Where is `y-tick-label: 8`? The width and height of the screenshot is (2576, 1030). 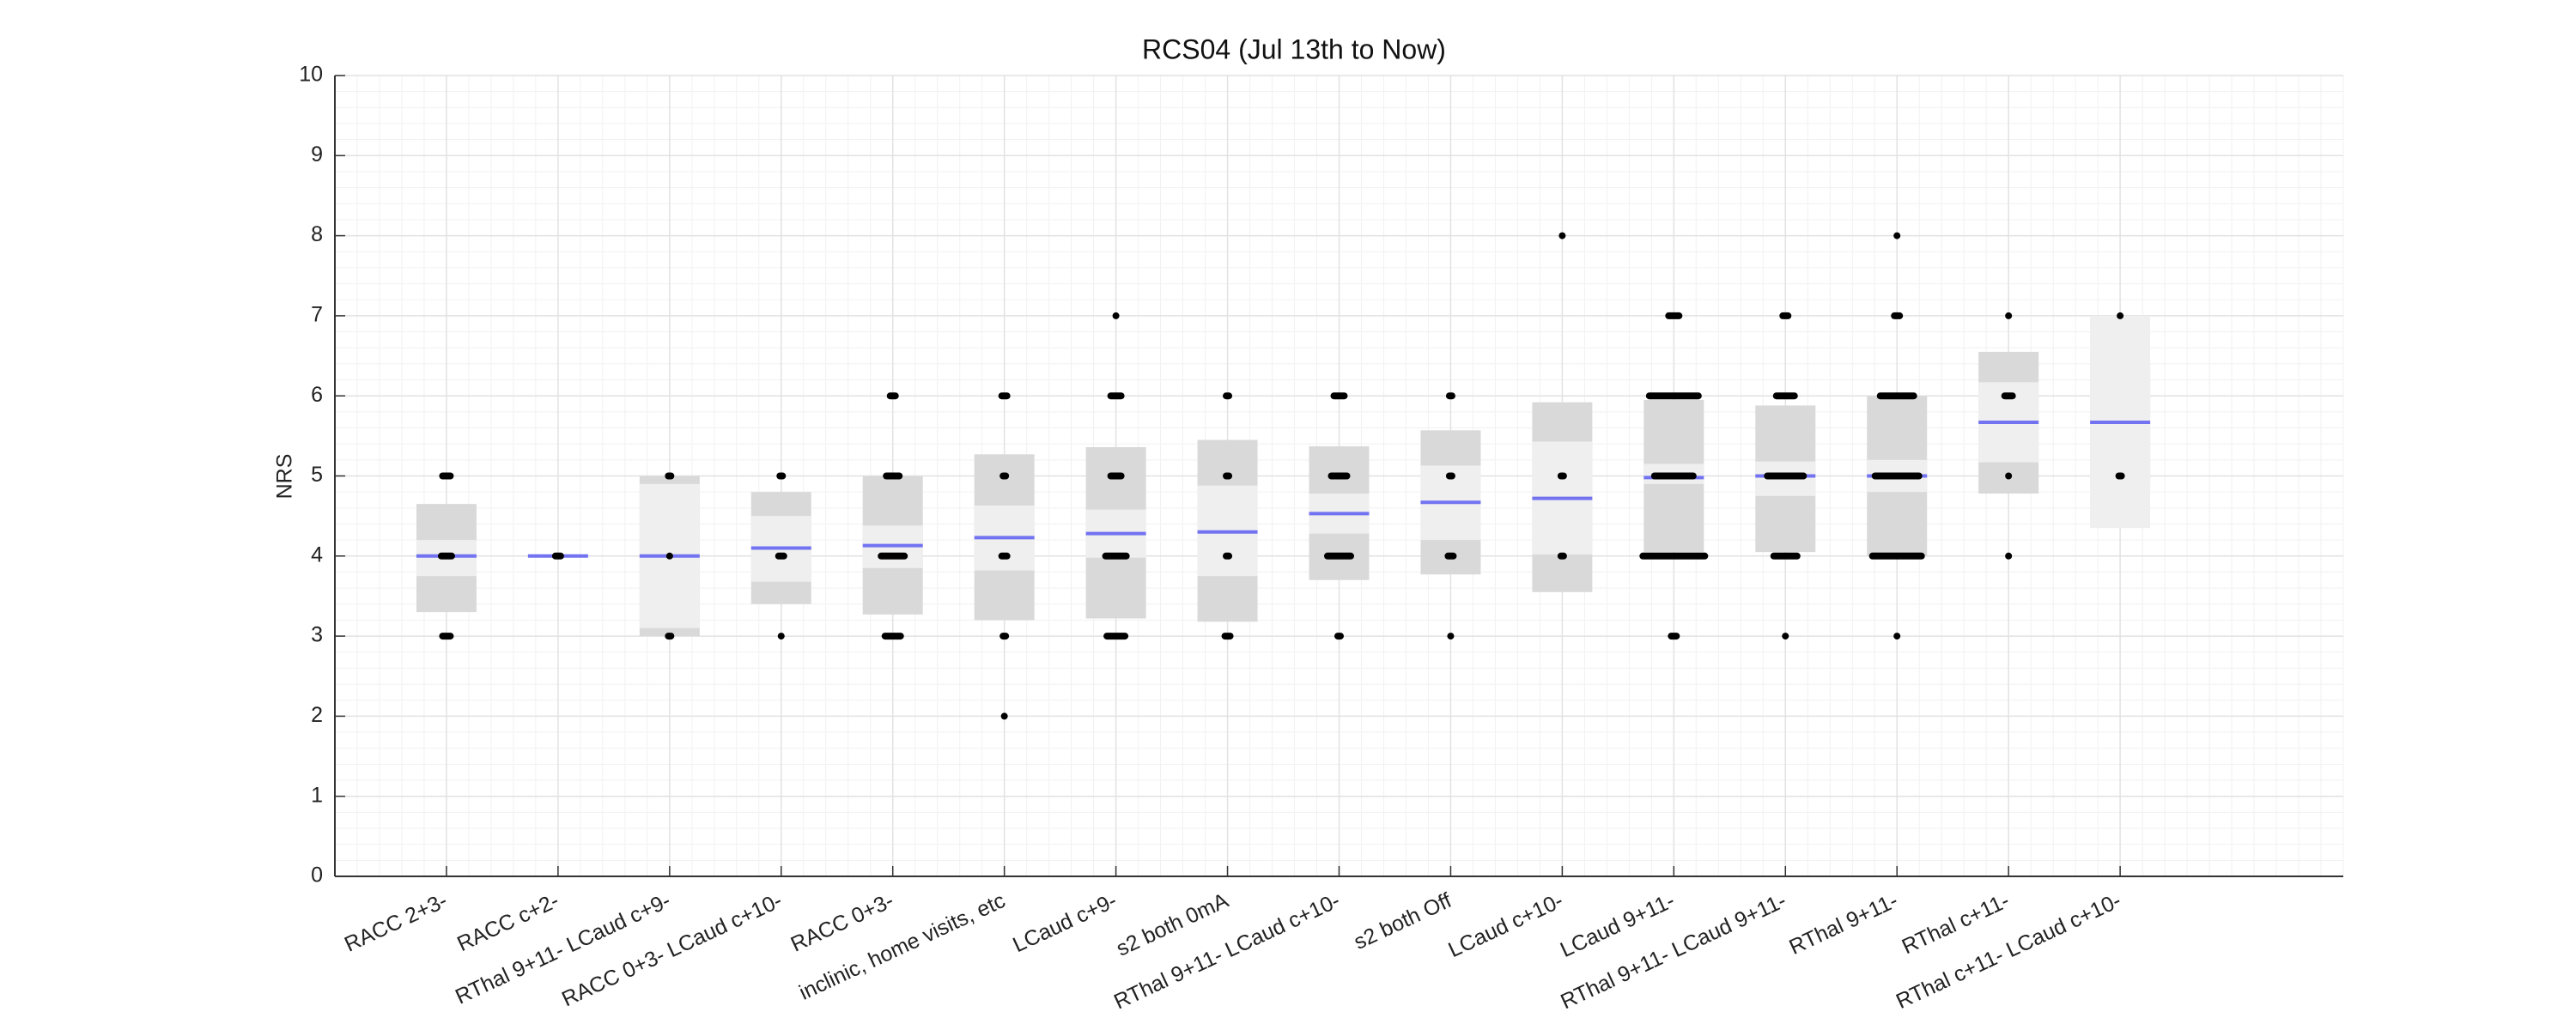 y-tick-label: 8 is located at coordinates (317, 234).